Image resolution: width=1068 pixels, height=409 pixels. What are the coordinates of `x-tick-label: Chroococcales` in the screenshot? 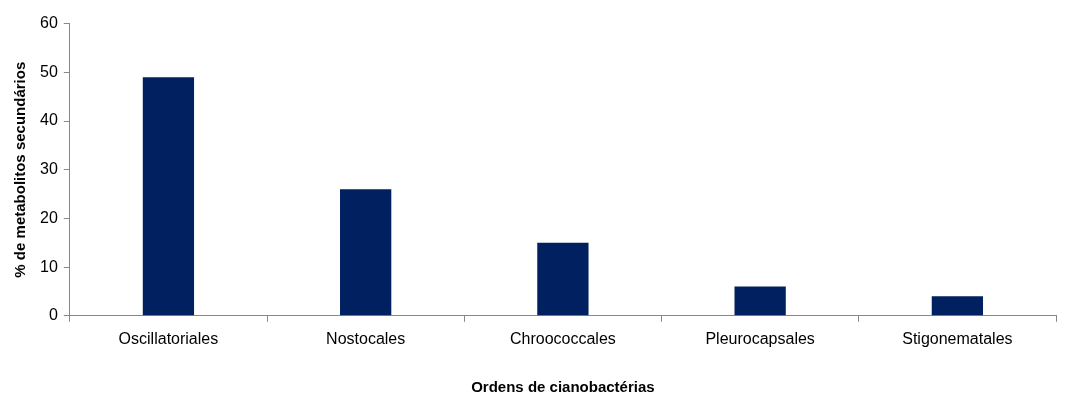 It's located at (562, 338).